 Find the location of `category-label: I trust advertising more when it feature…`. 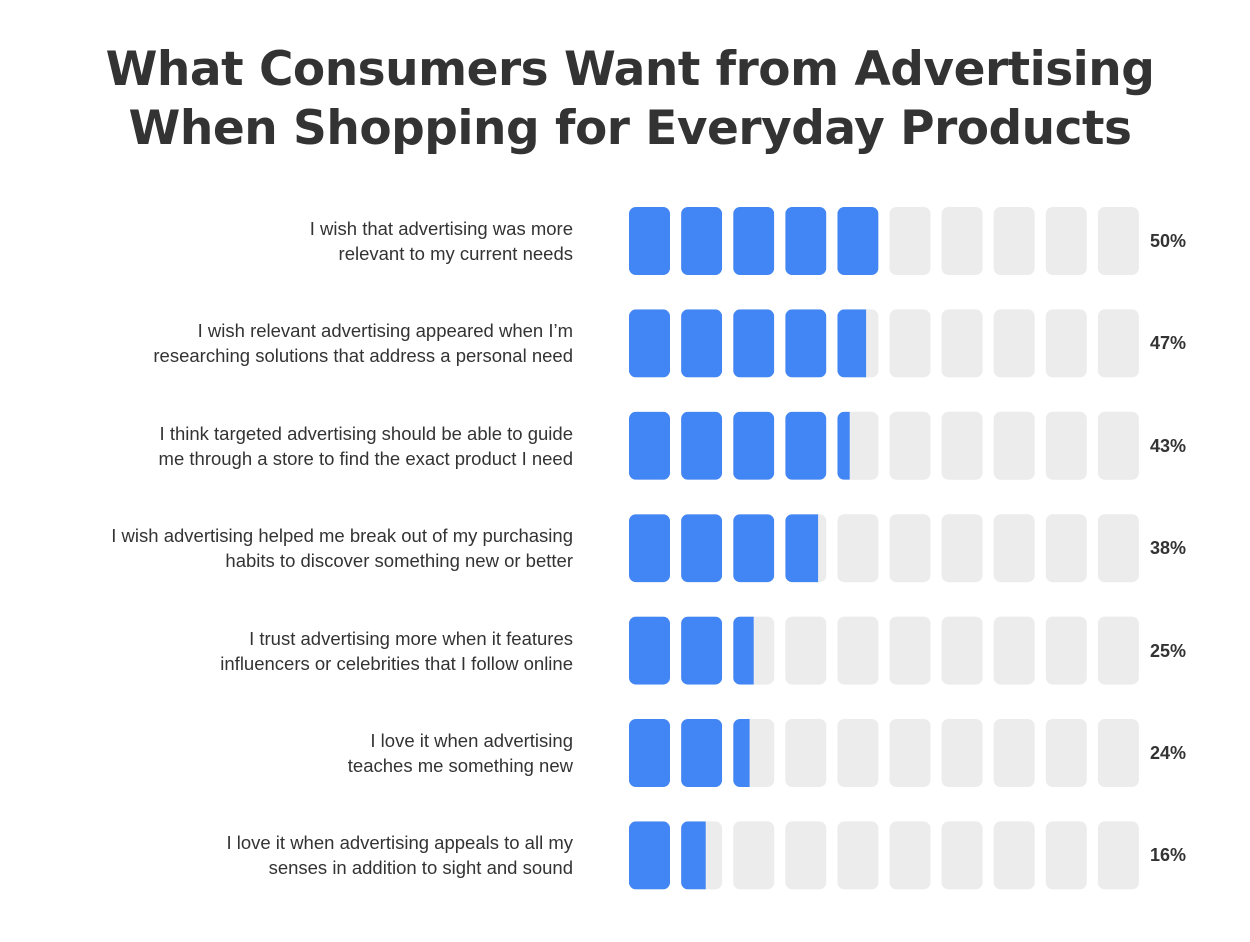

category-label: I trust advertising more when it feature… is located at coordinates (293, 651).